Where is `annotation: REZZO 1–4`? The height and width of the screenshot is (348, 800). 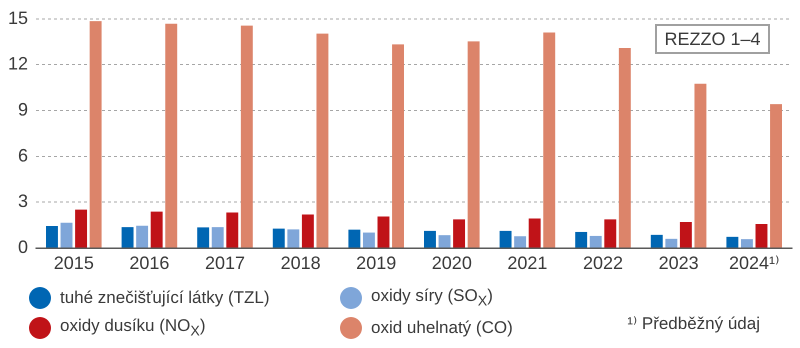
annotation: REZZO 1–4 is located at coordinates (712, 39).